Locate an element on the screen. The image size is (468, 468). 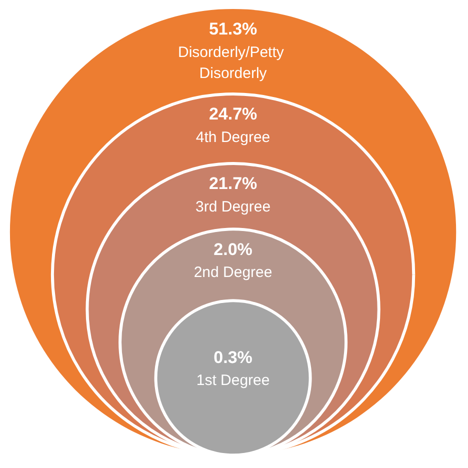
data-label: 51.3% is located at coordinates (233, 29).